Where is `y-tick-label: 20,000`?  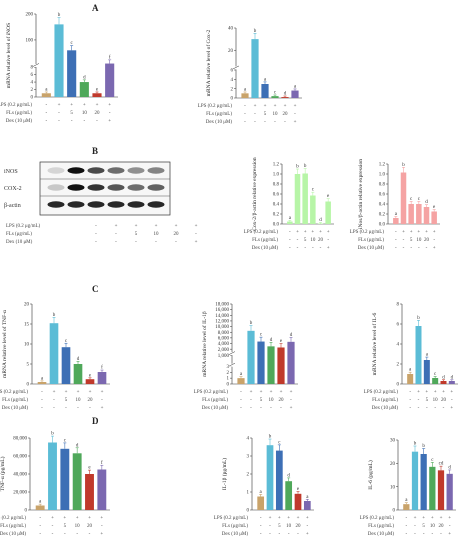
y-tick-label: 20,000 is located at coordinates (20, 493).